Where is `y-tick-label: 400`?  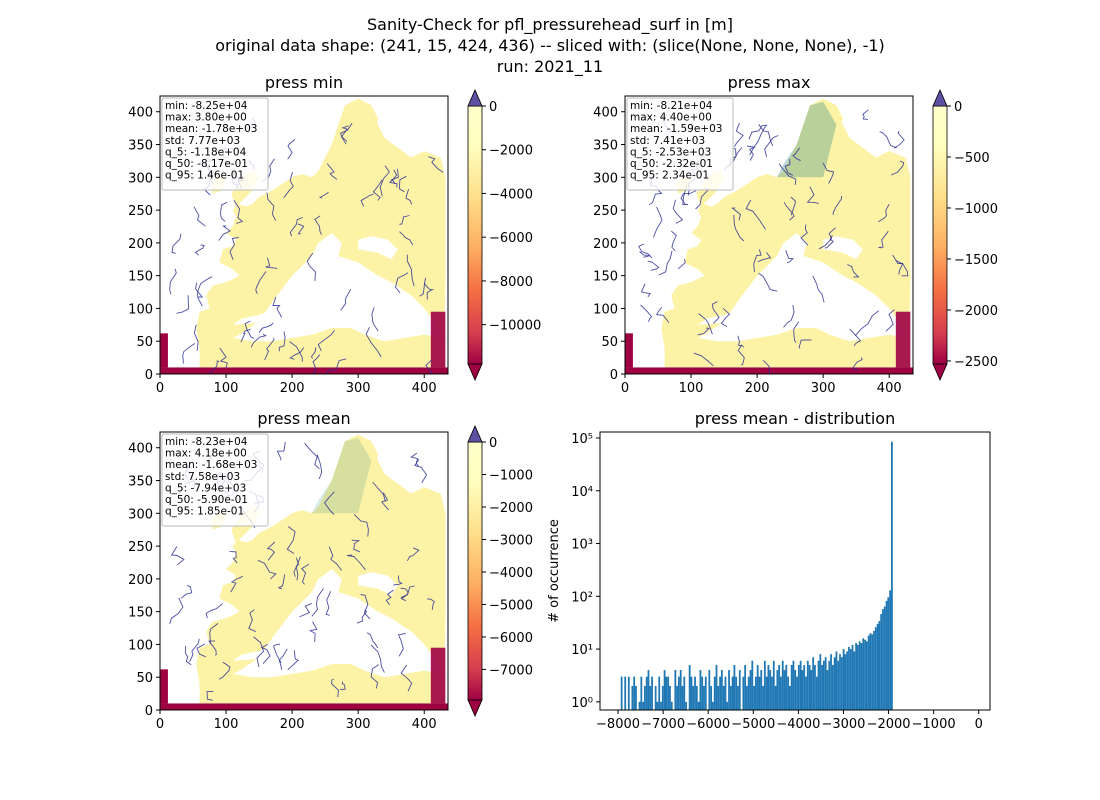
y-tick-label: 400 is located at coordinates (140, 449).